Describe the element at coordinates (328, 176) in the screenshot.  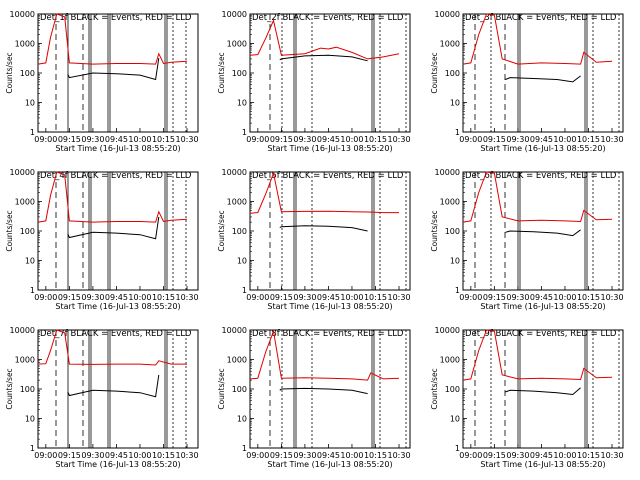
I see `chart-title: Det_5f BLACK = Events, RED = LLD` at that location.